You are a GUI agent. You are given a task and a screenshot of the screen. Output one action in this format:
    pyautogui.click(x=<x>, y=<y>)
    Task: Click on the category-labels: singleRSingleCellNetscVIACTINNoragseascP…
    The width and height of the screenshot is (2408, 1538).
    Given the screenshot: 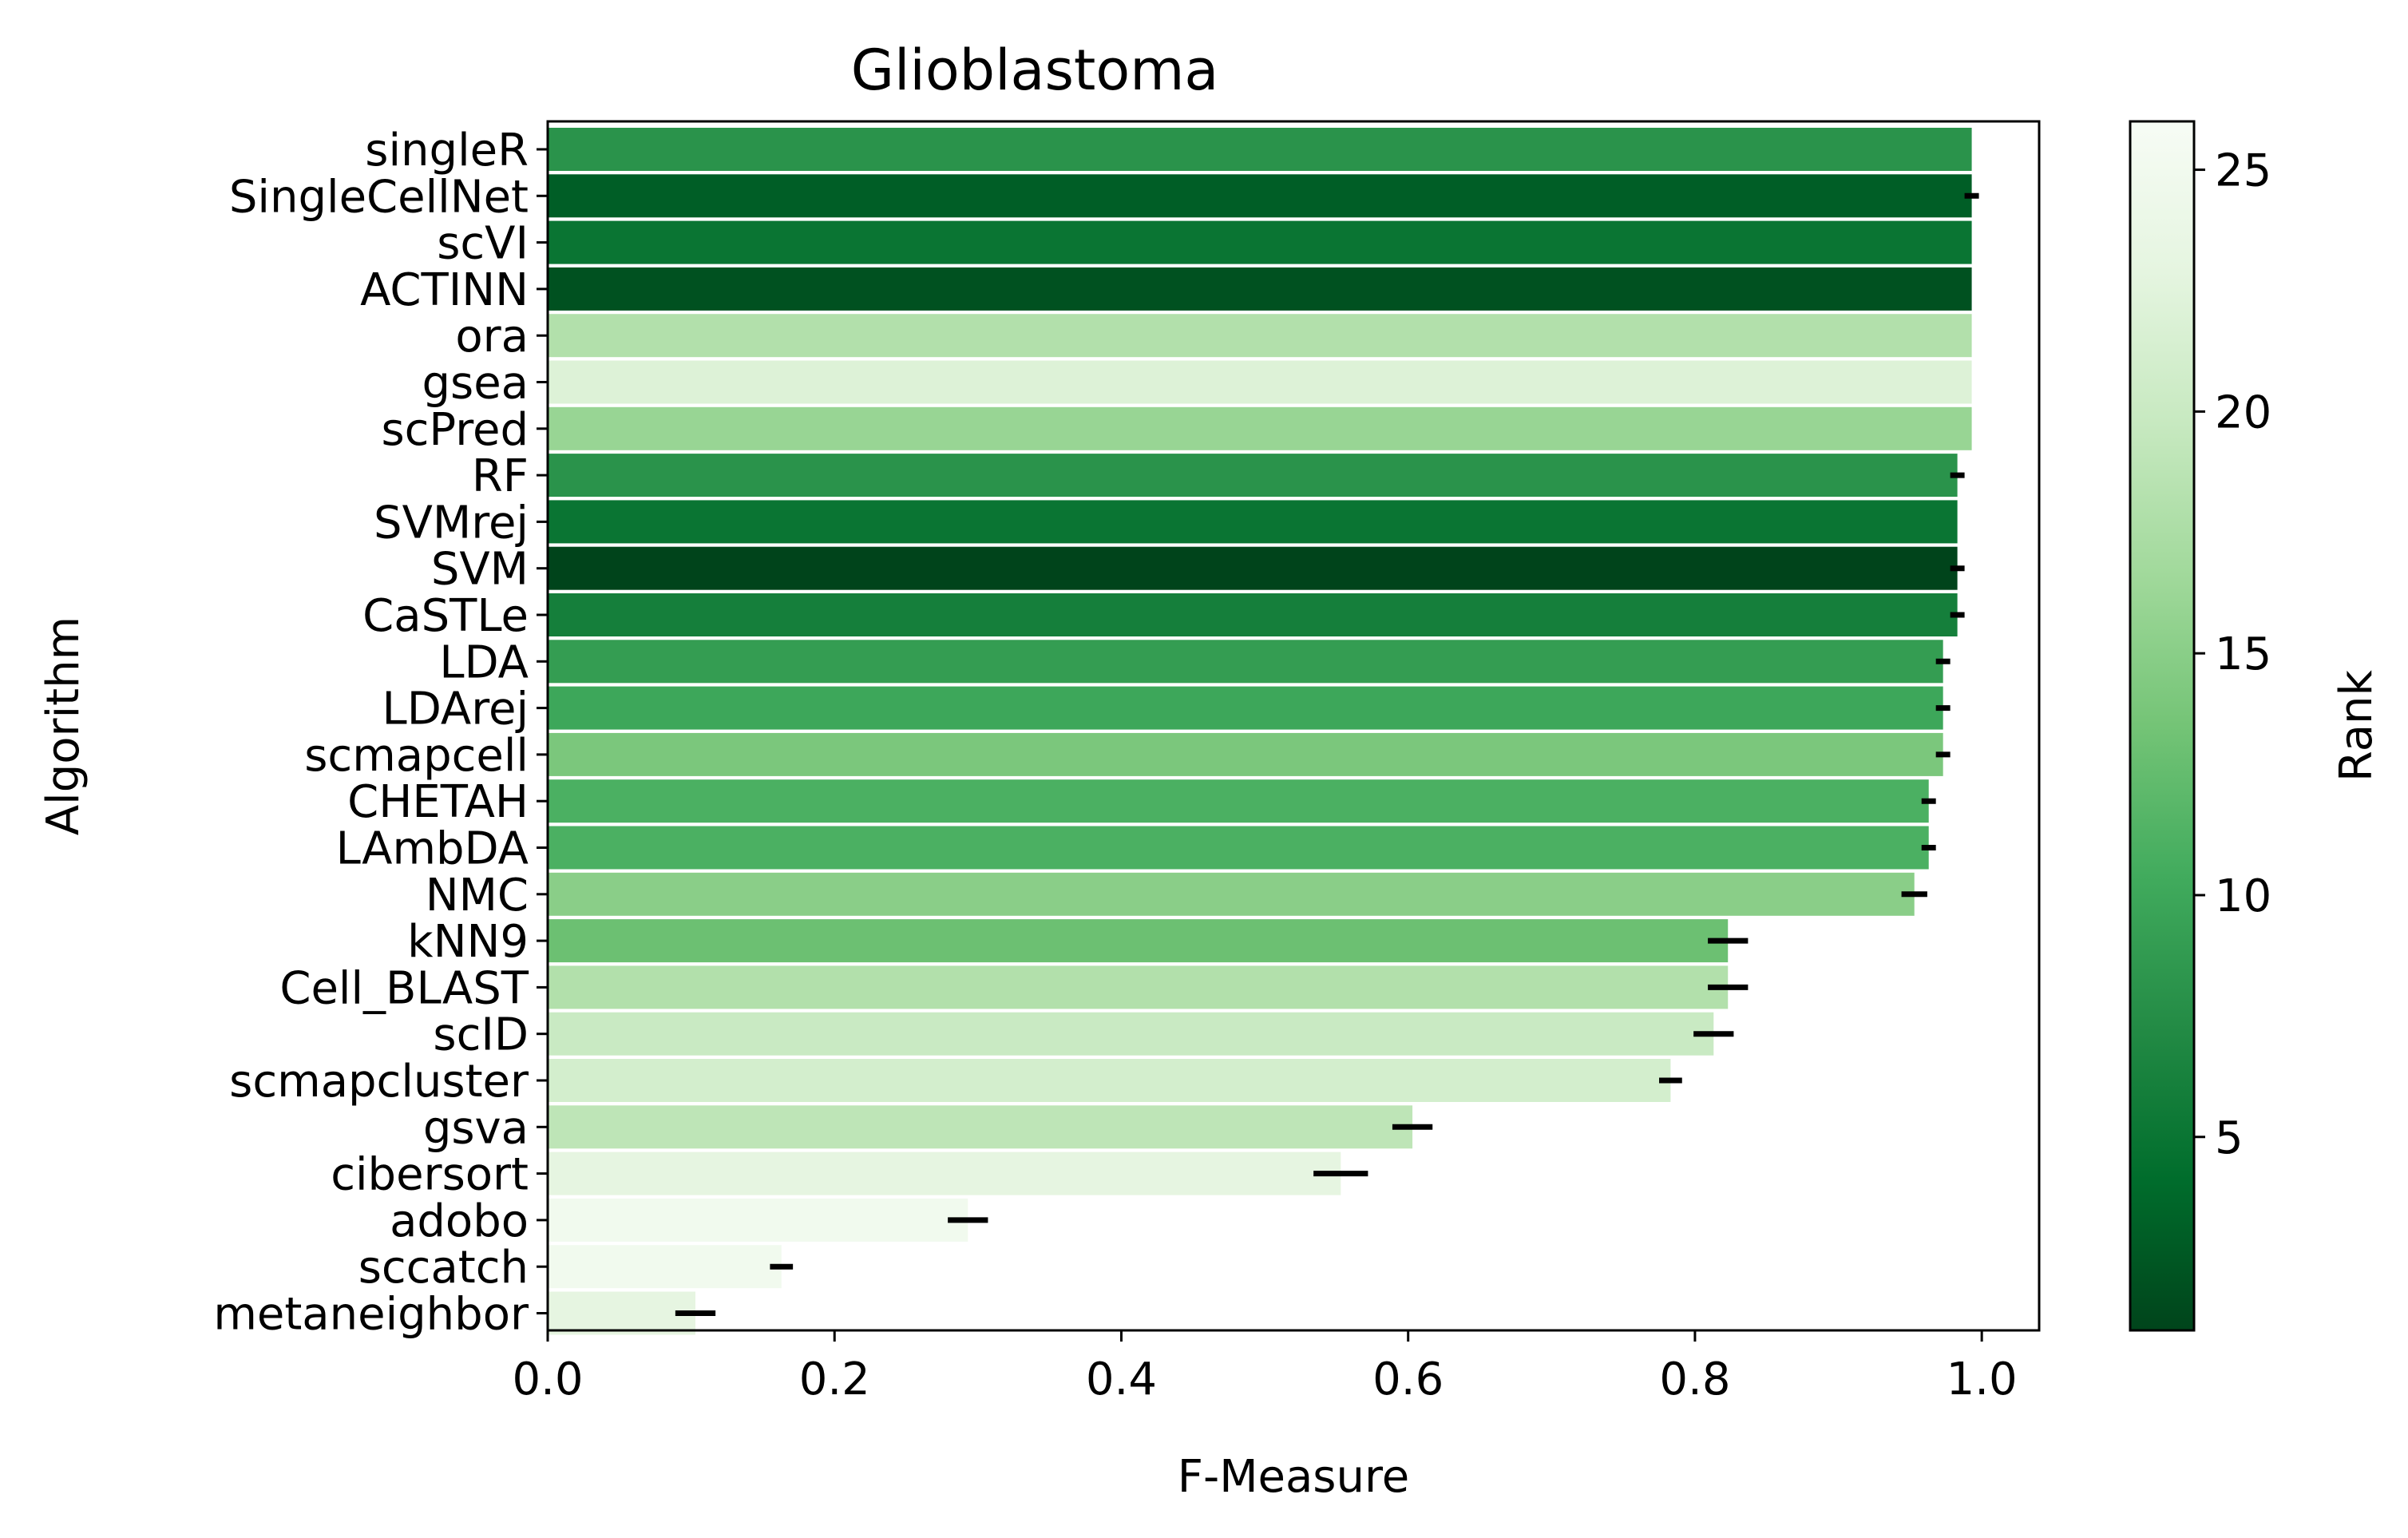 What is the action you would take?
    pyautogui.click(x=381, y=733)
    